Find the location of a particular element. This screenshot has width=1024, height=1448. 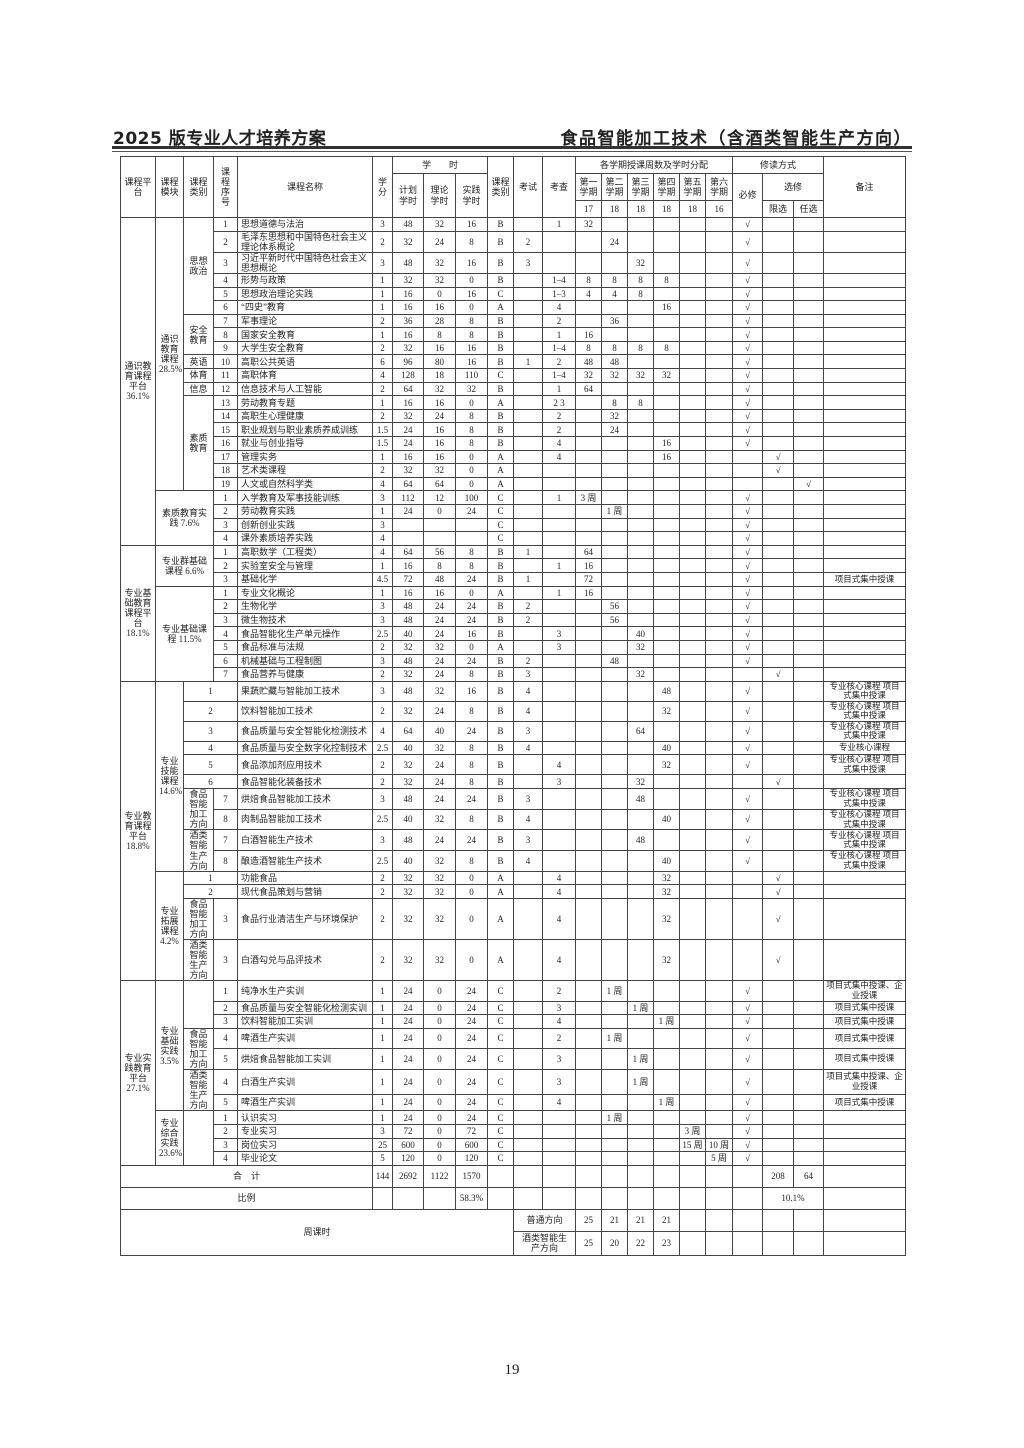

seq-cell: 3 is located at coordinates (210, 731).